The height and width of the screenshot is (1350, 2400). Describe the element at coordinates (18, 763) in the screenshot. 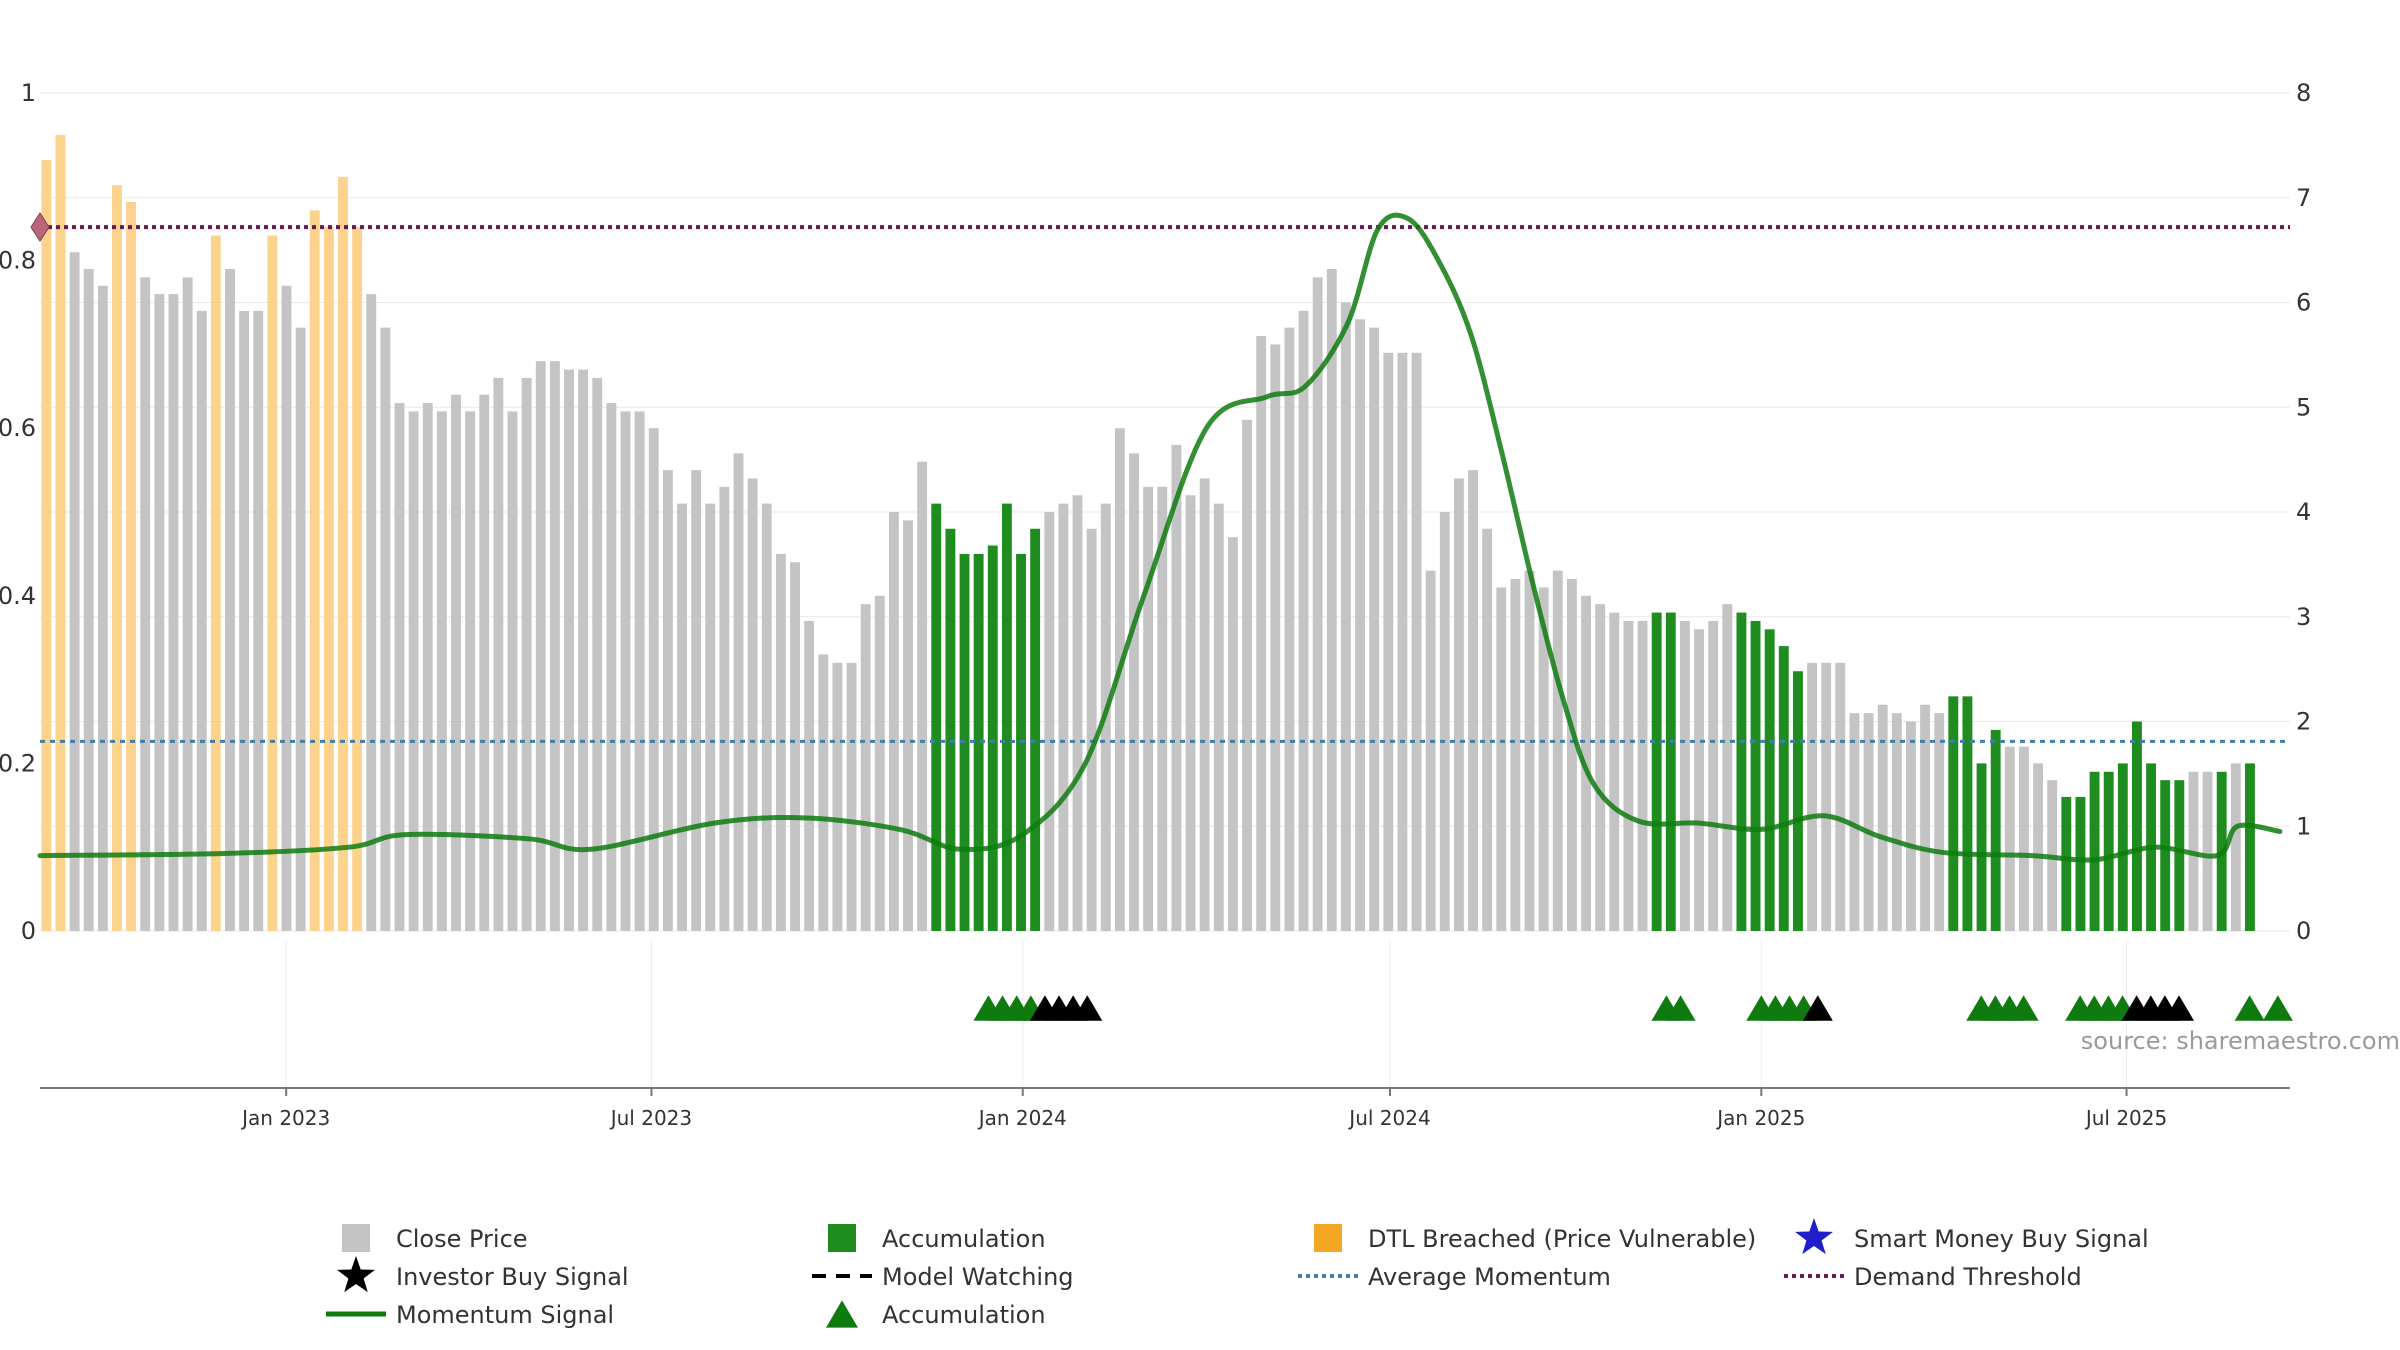

I see `y-left-tick-label: 0.2` at that location.